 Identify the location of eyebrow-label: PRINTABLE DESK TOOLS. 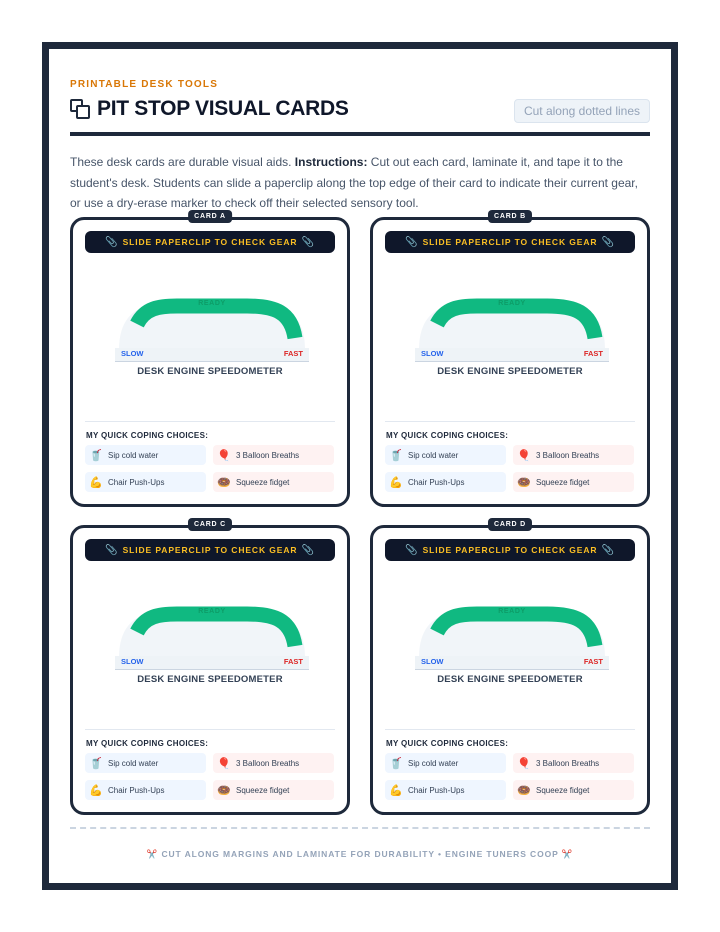
(144, 84).